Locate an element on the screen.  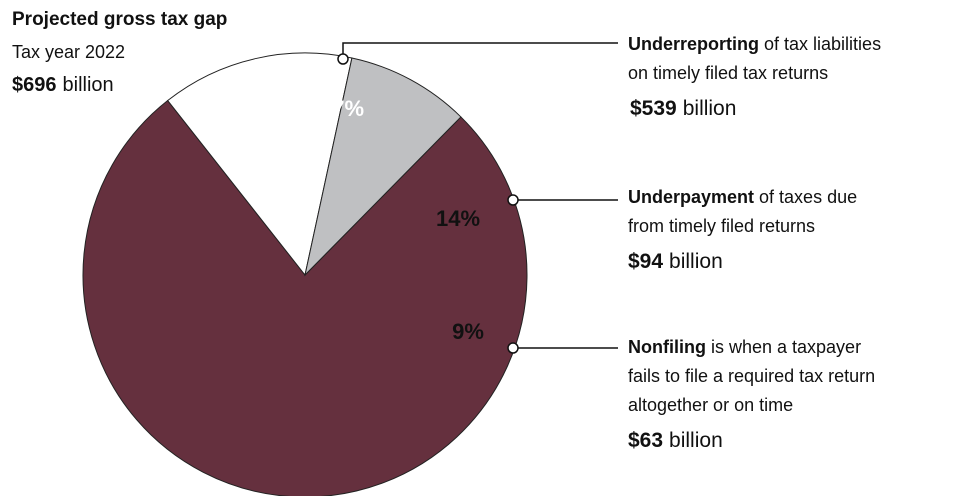
description: of taxes due is located at coordinates (808, 197).